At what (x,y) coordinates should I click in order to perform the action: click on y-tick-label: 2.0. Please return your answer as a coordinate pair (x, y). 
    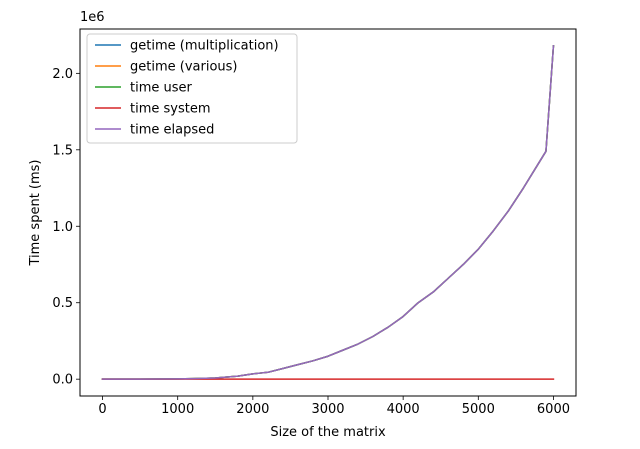
    Looking at the image, I should click on (62, 74).